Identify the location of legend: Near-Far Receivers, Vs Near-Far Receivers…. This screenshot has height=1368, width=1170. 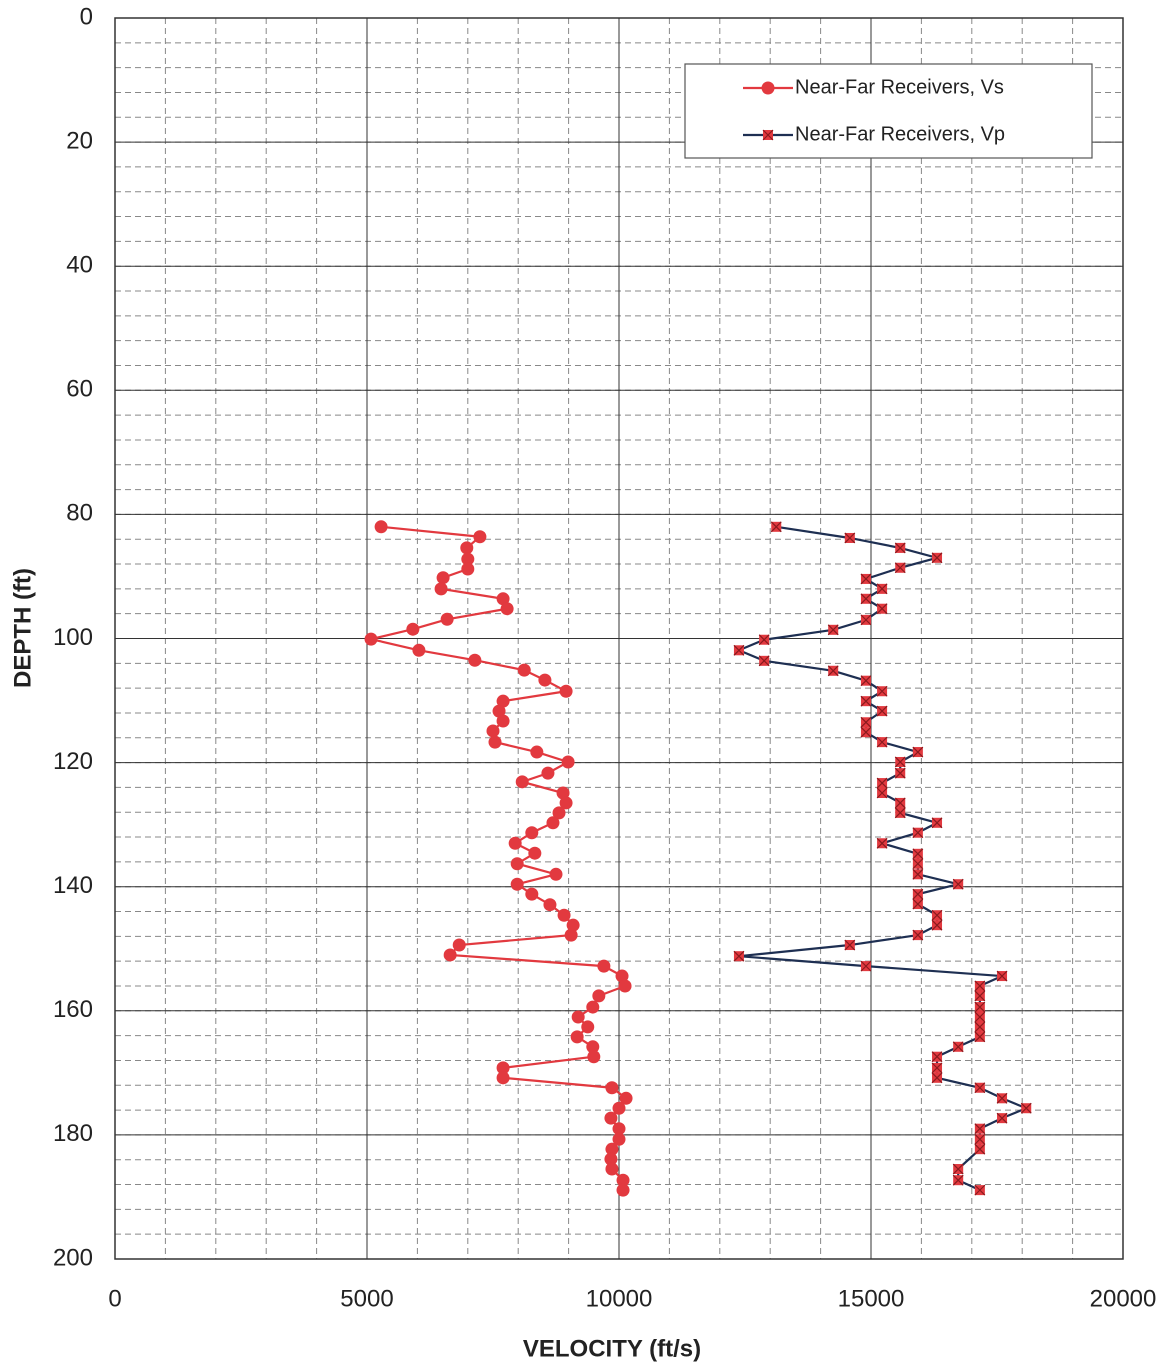
(888, 111).